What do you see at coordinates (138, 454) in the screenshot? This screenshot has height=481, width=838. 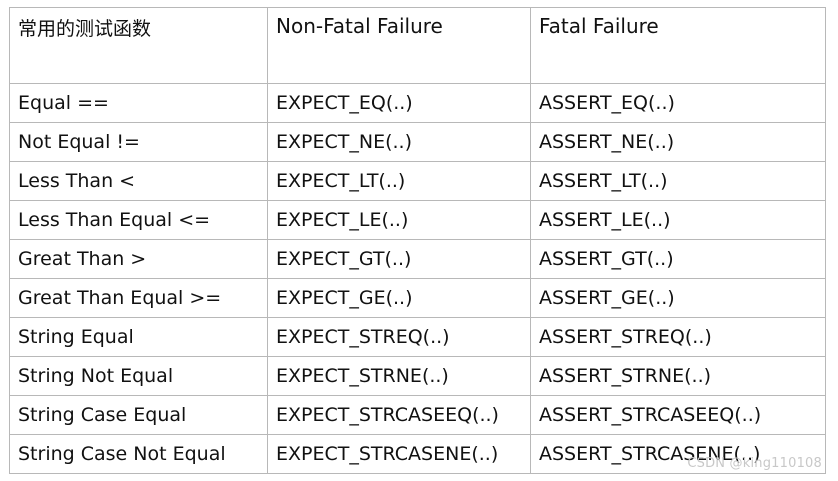 I see `row-name-cell: String Case Not Equal` at bounding box center [138, 454].